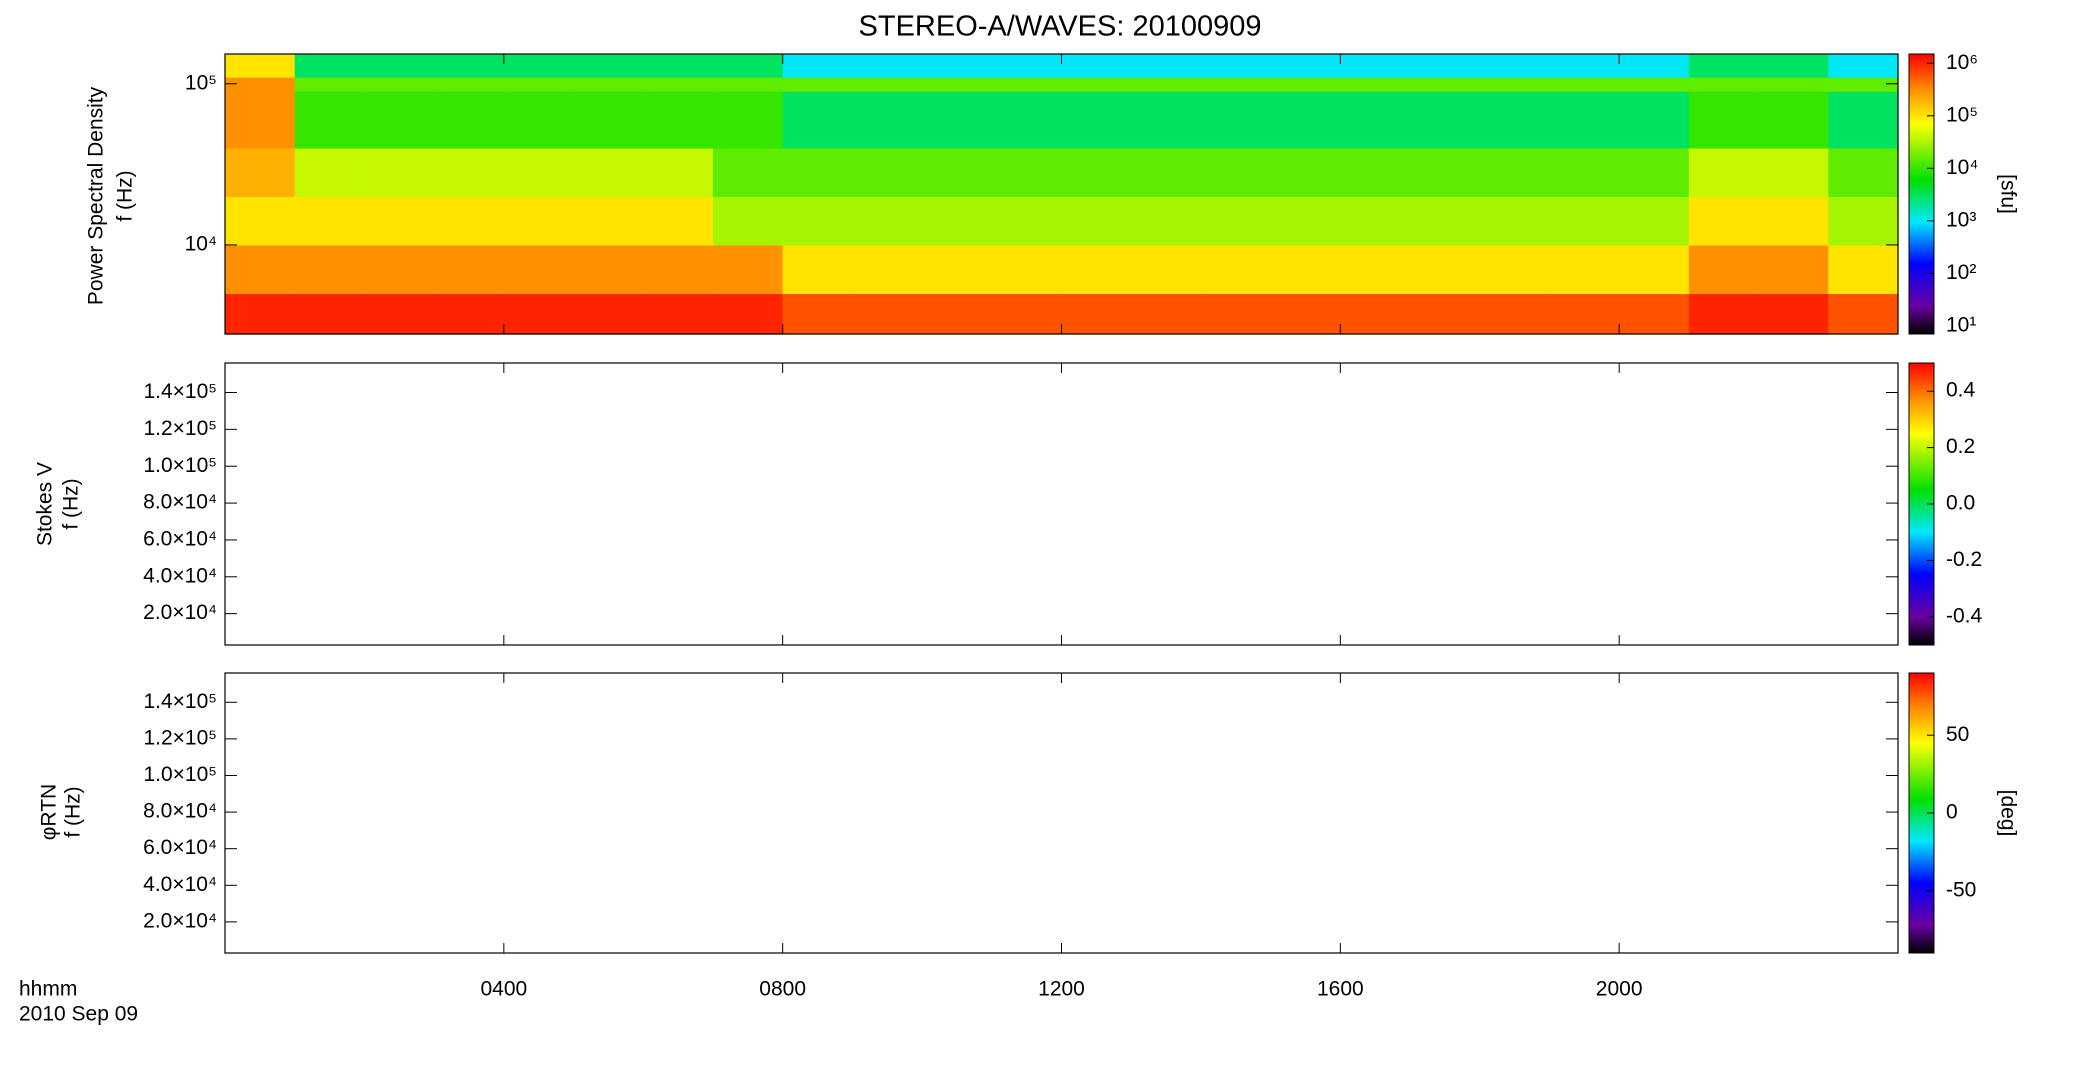 Image resolution: width=2096 pixels, height=1080 pixels. I want to click on x-tick-label: 0400, so click(503, 989).